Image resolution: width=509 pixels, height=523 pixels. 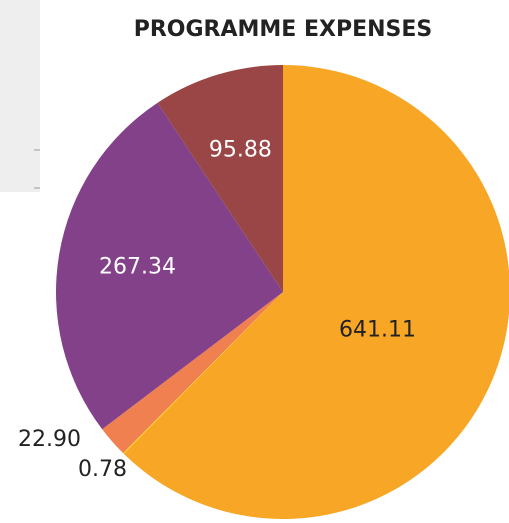 What do you see at coordinates (377, 330) in the screenshot?
I see `data-label: 641.11` at bounding box center [377, 330].